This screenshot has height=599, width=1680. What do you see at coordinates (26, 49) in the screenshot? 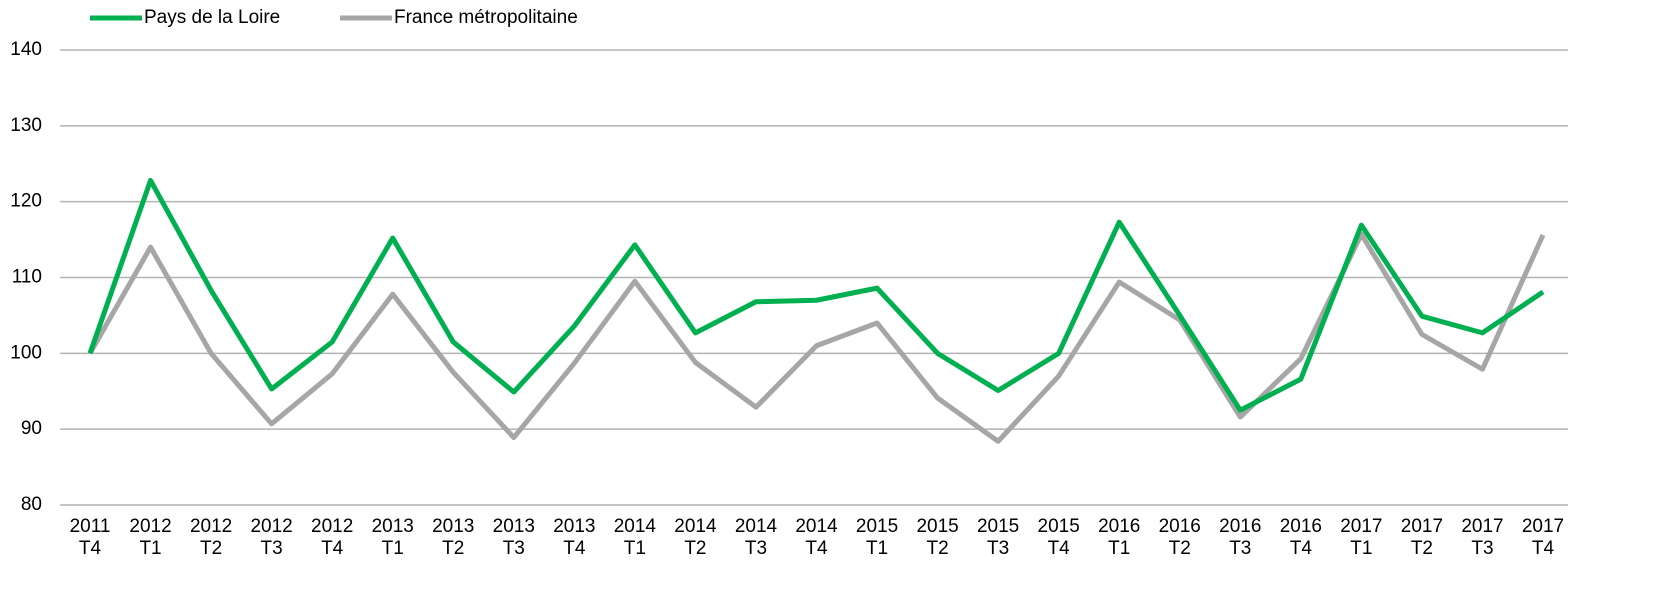
I see `y-tick-label: 140` at bounding box center [26, 49].